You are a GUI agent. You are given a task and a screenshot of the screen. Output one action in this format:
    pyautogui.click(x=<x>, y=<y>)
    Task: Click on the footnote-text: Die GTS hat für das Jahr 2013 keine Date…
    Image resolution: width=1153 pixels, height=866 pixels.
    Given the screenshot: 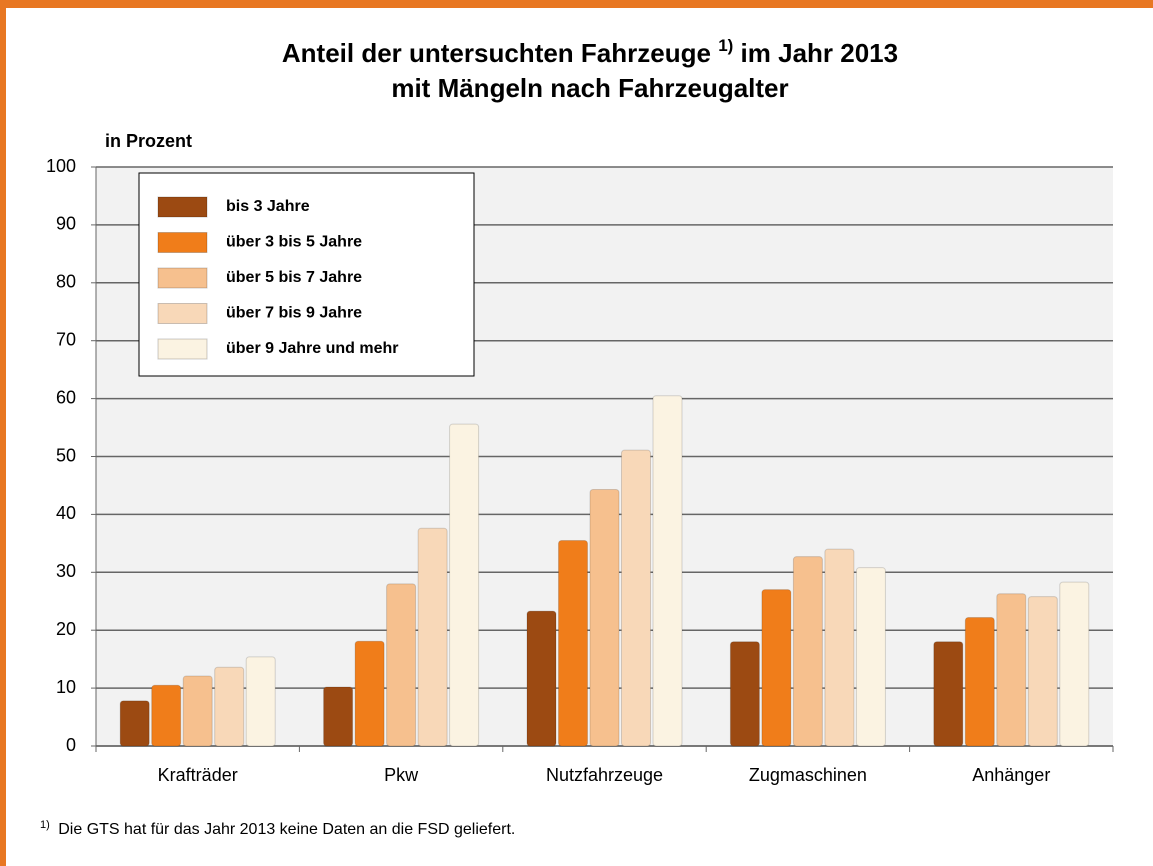 What is the action you would take?
    pyautogui.click(x=286, y=829)
    